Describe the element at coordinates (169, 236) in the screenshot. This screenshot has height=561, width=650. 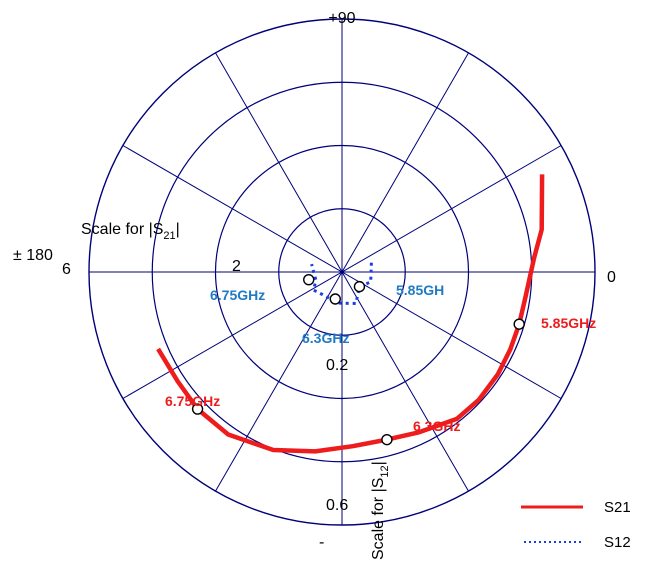
I see `s21-scale-title-sub: 21` at that location.